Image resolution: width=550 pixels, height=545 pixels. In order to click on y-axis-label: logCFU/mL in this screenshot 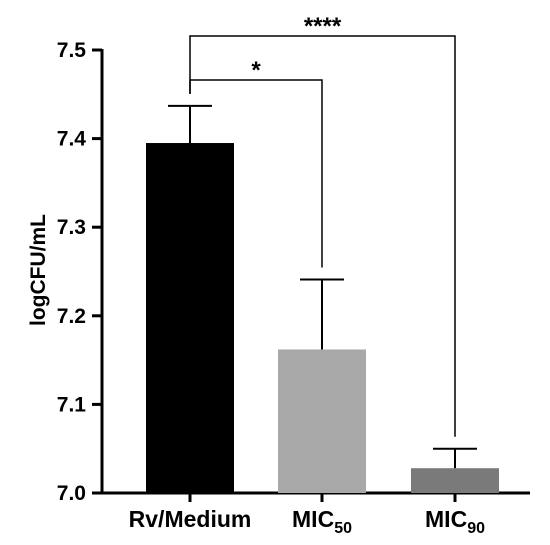, I will do `click(38, 270)`.